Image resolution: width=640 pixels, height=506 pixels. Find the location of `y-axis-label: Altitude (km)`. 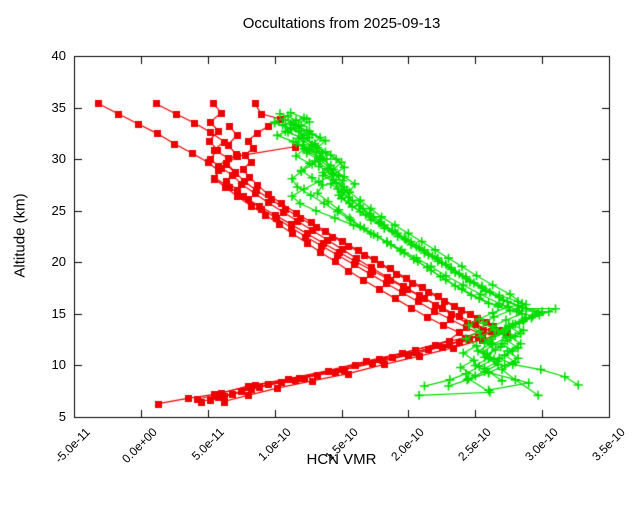

y-axis-label: Altitude (km) is located at coordinates (20, 235).